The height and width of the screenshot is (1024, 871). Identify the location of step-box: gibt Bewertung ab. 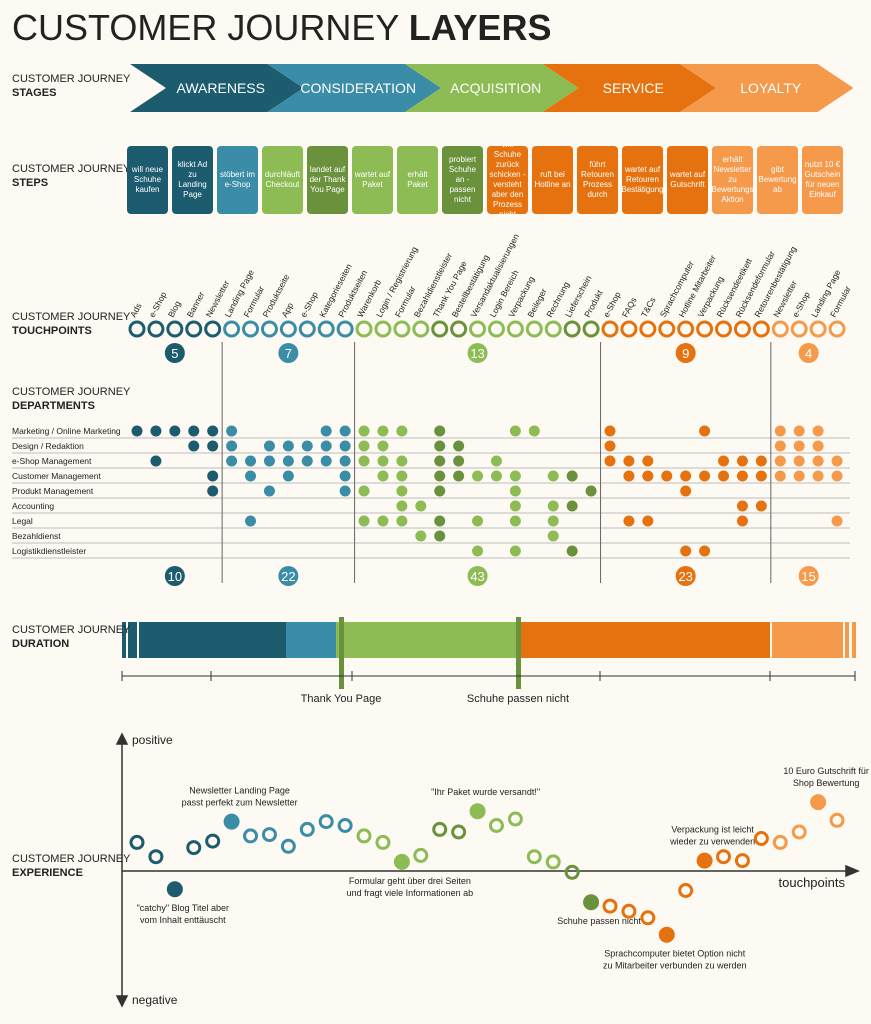
(777, 180).